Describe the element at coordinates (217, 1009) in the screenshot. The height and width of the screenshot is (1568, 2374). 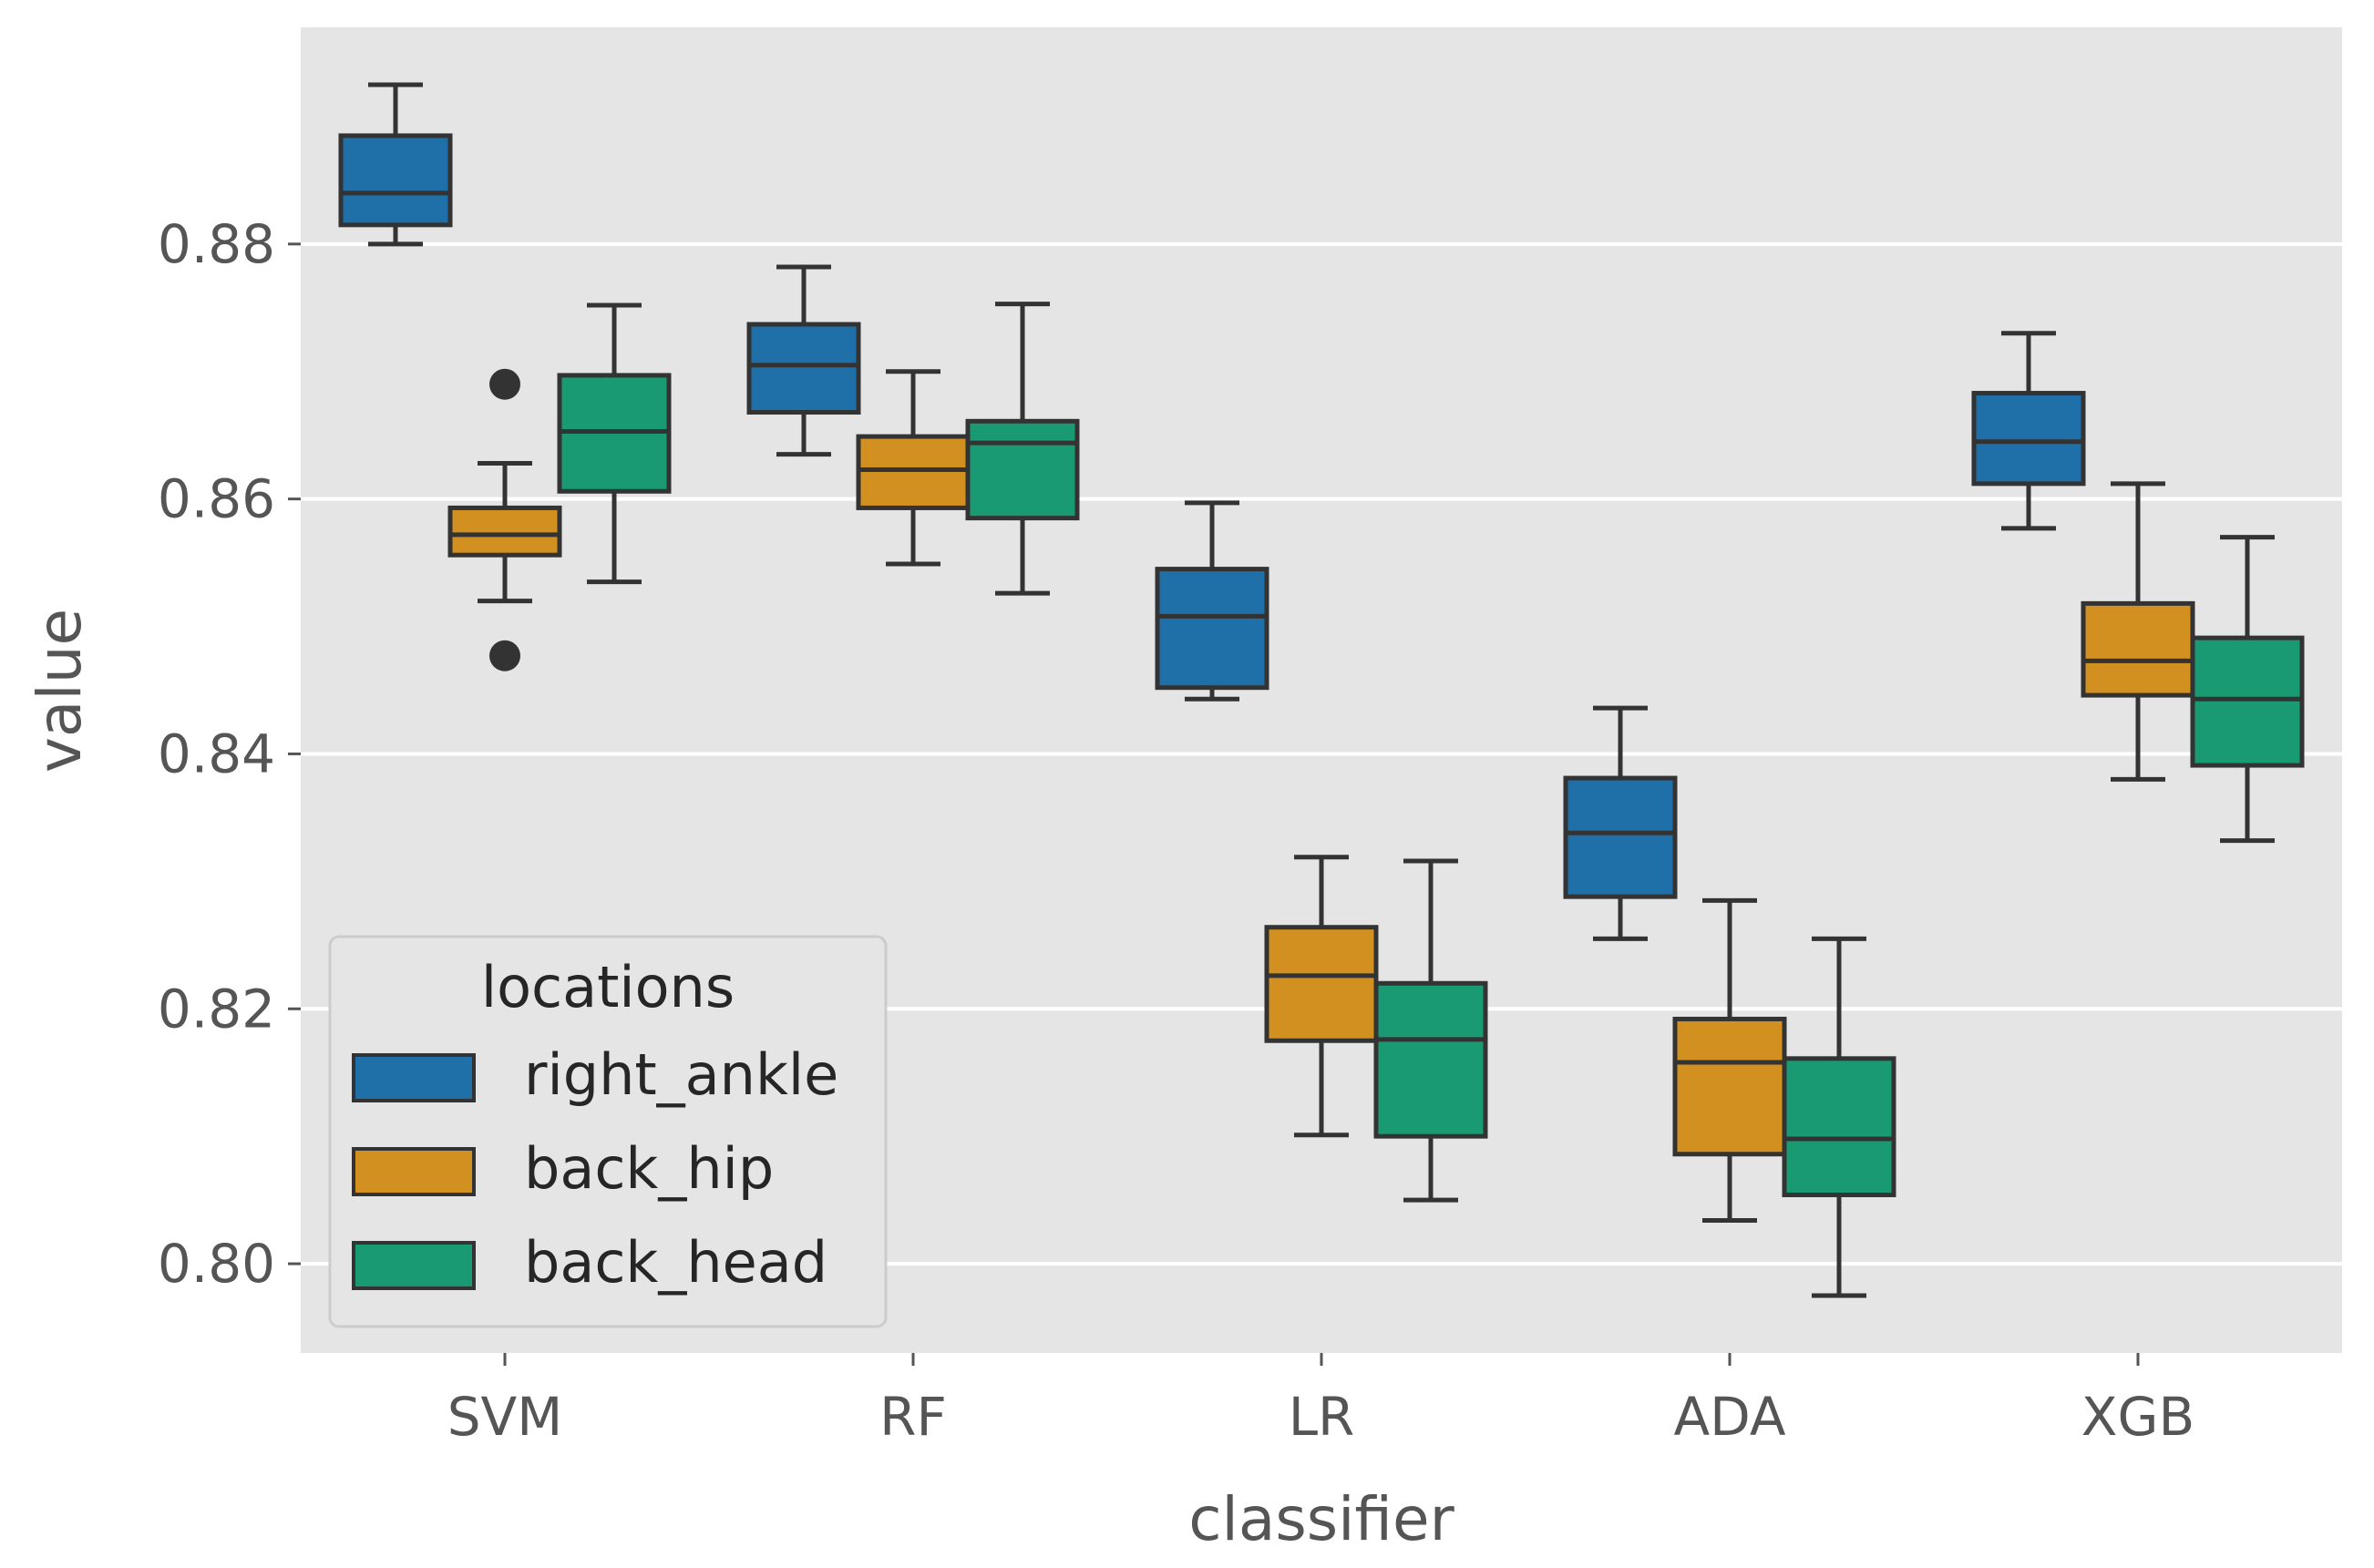
I see `y-tick-label: 0.82` at that location.